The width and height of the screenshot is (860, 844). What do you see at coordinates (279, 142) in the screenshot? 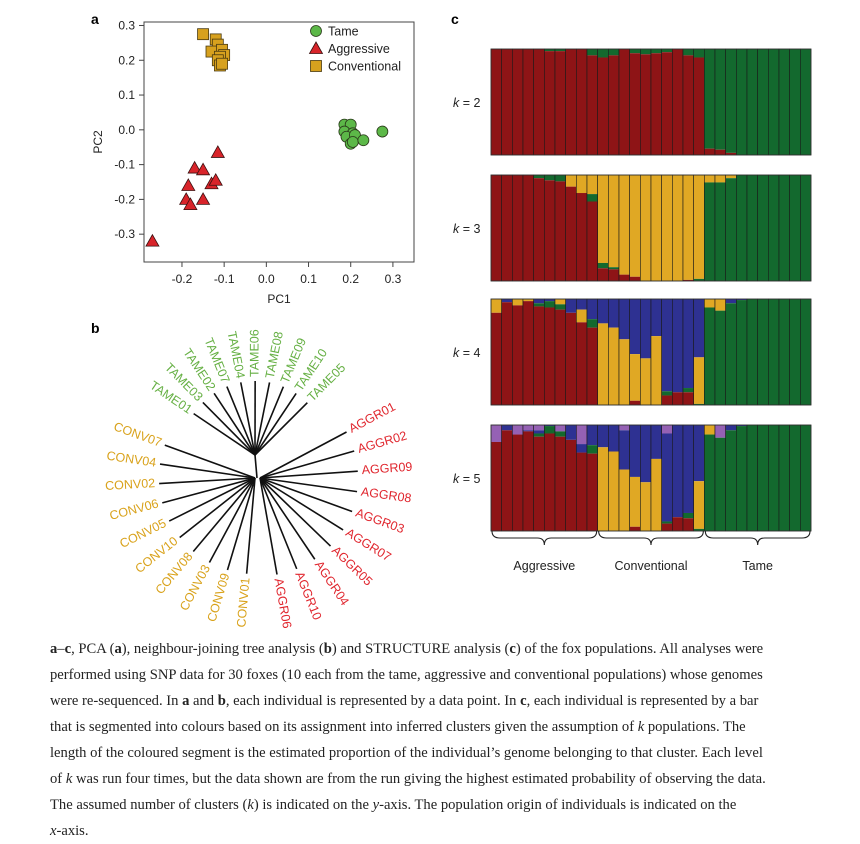
I see `plot-frame` at bounding box center [279, 142].